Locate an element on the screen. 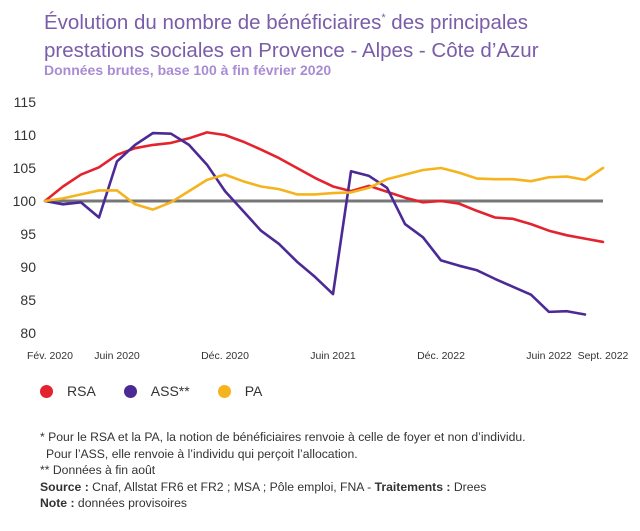  y-tick-label: 100 is located at coordinates (25, 201).